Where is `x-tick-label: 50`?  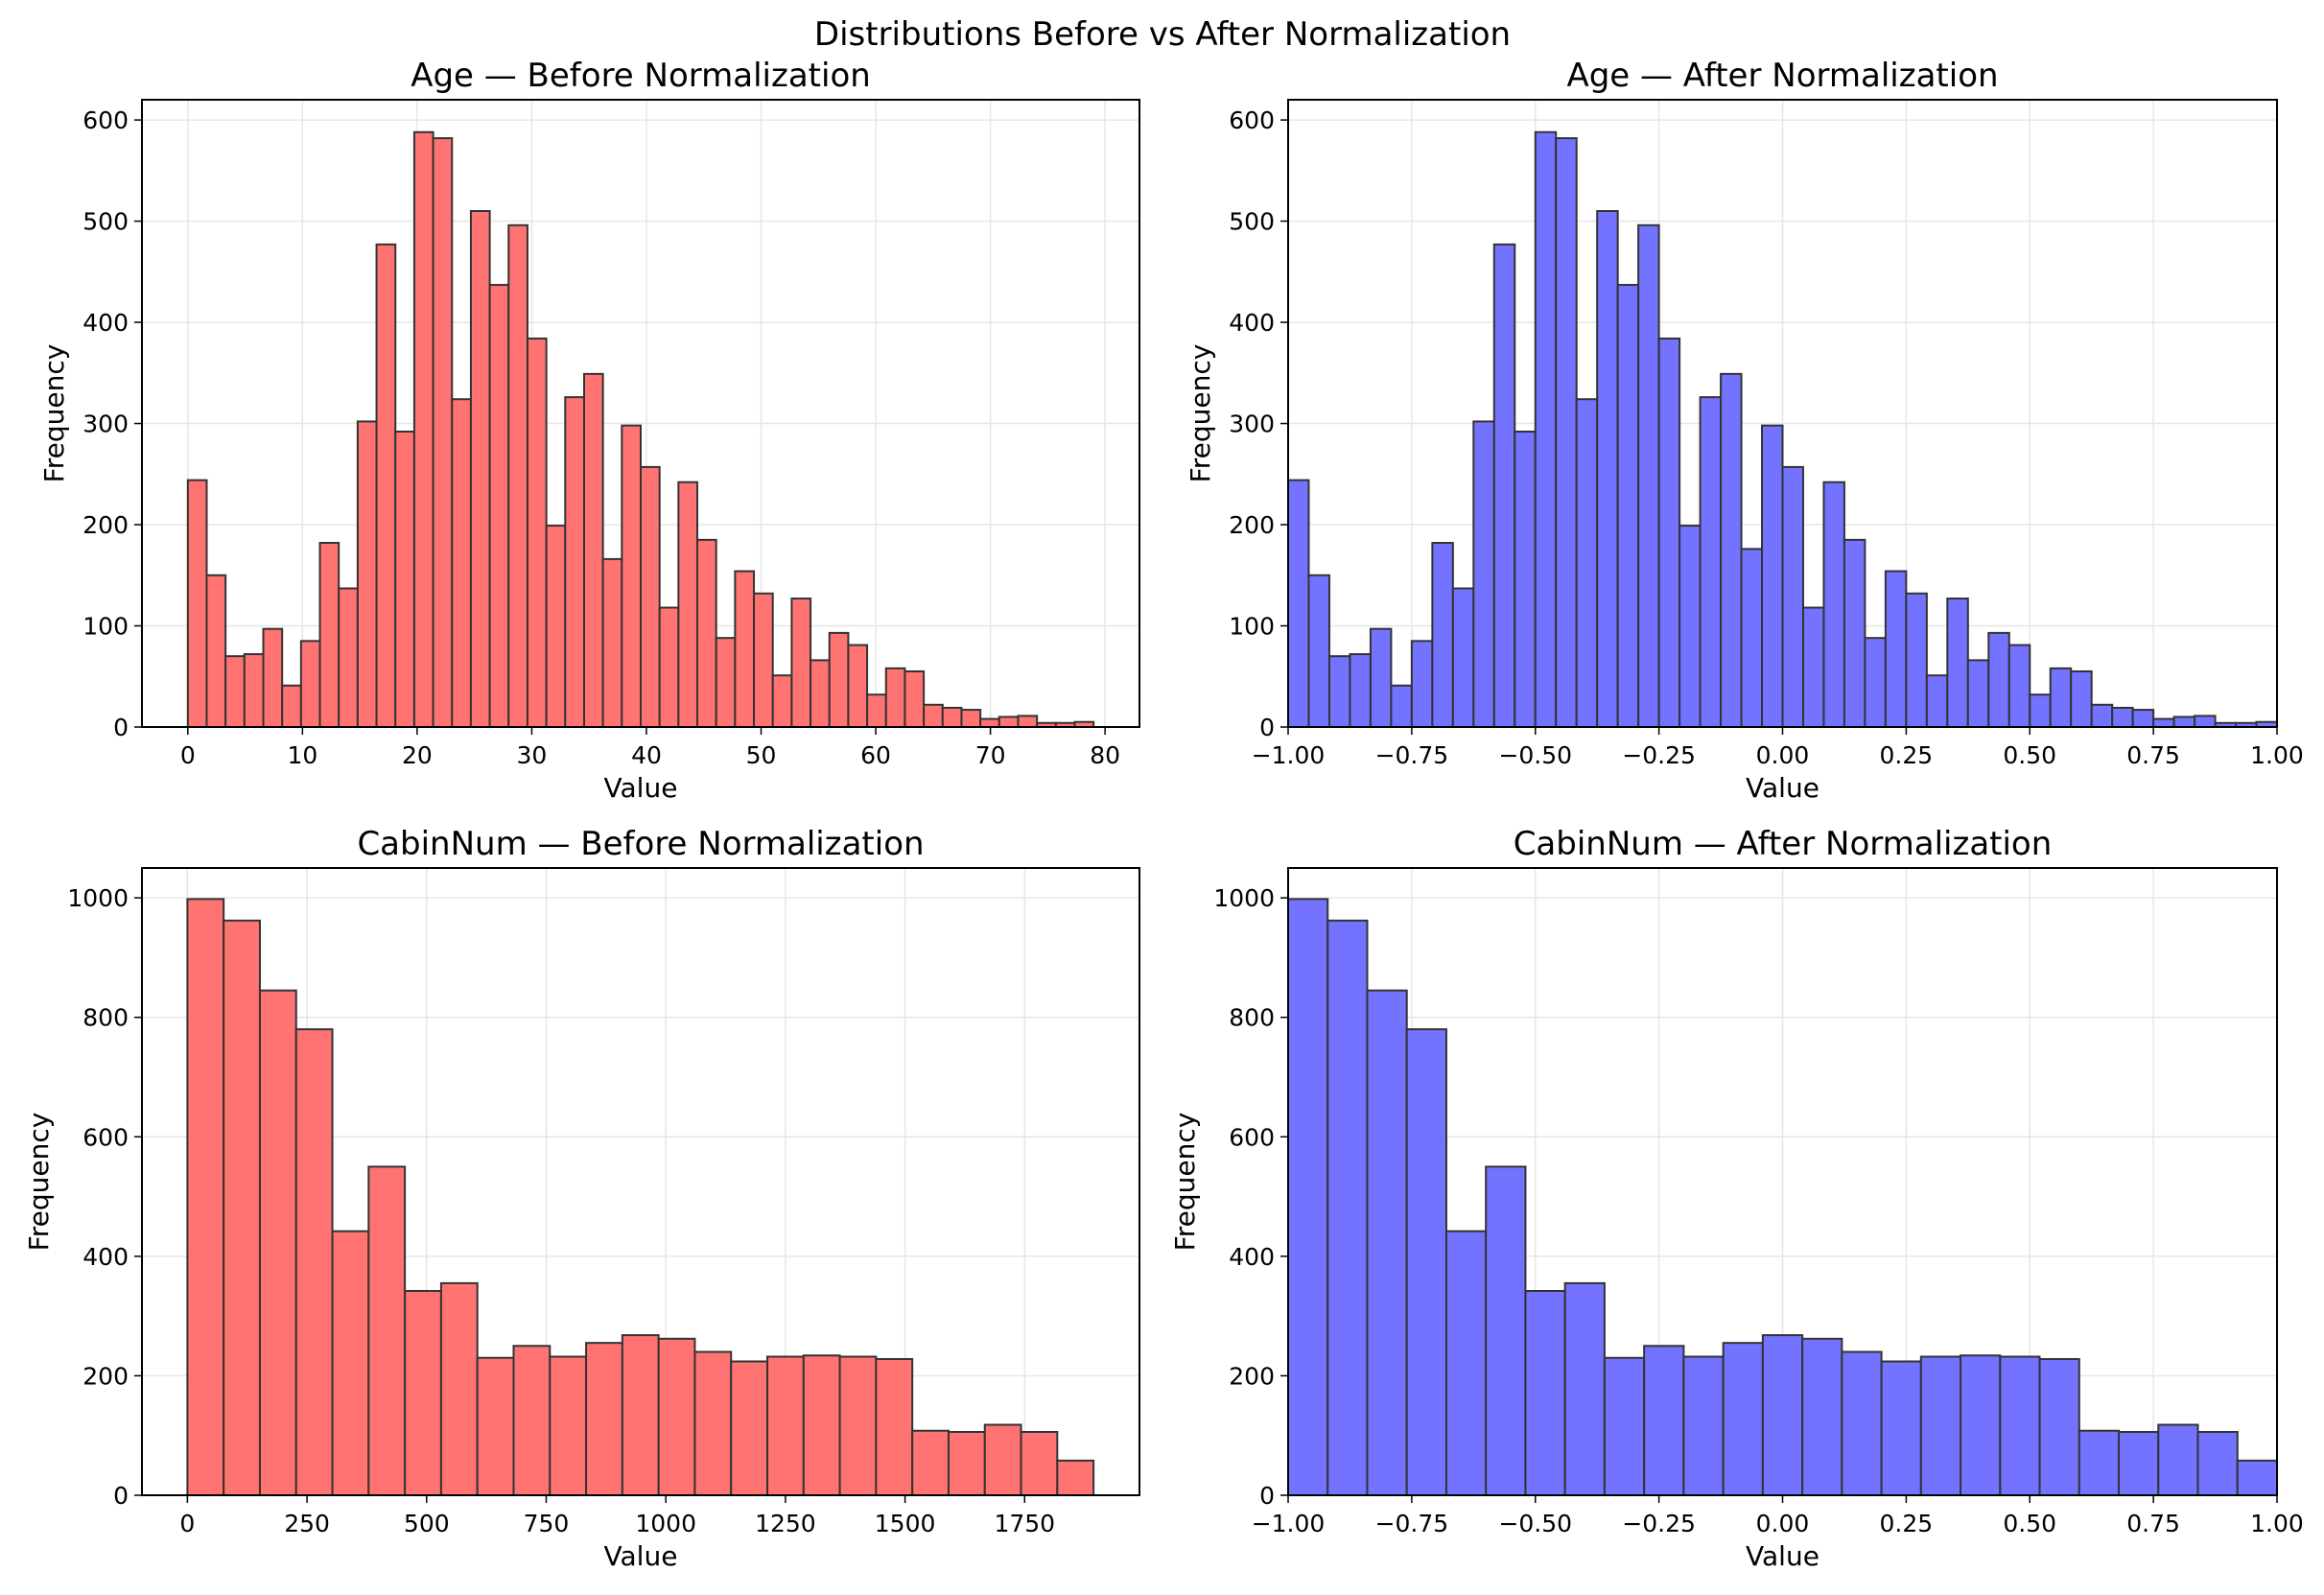
x-tick-label: 50 is located at coordinates (761, 755).